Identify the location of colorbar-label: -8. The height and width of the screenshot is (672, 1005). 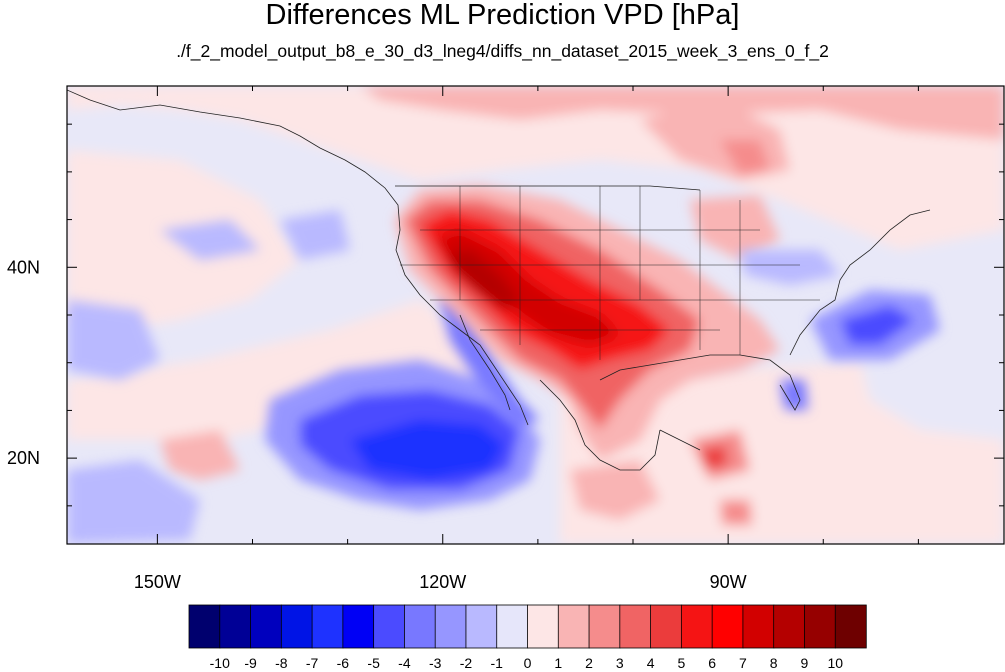
(281, 663).